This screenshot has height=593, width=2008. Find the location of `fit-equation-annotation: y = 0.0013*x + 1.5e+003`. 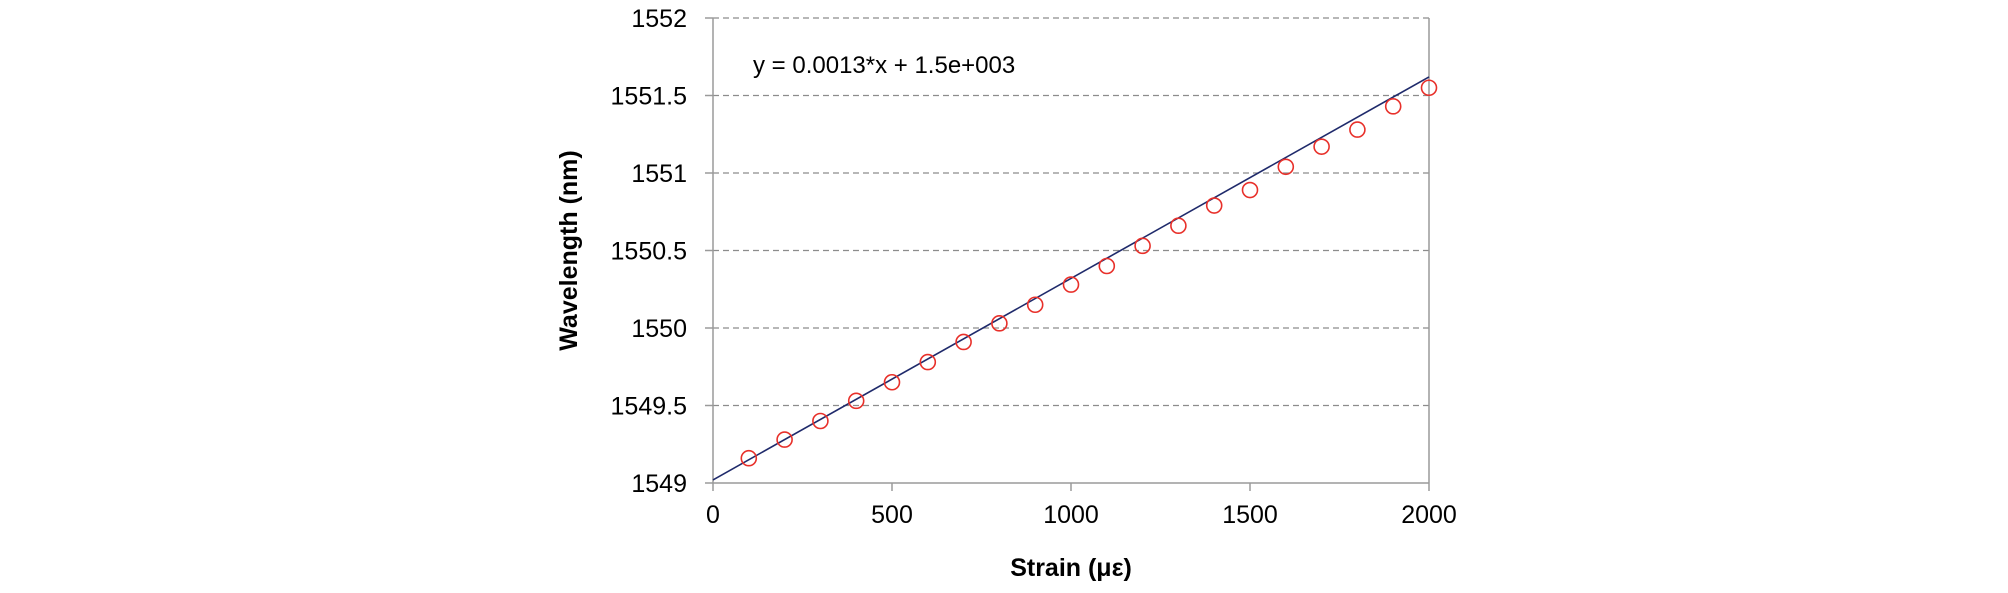

fit-equation-annotation: y = 0.0013*x + 1.5e+003 is located at coordinates (884, 65).